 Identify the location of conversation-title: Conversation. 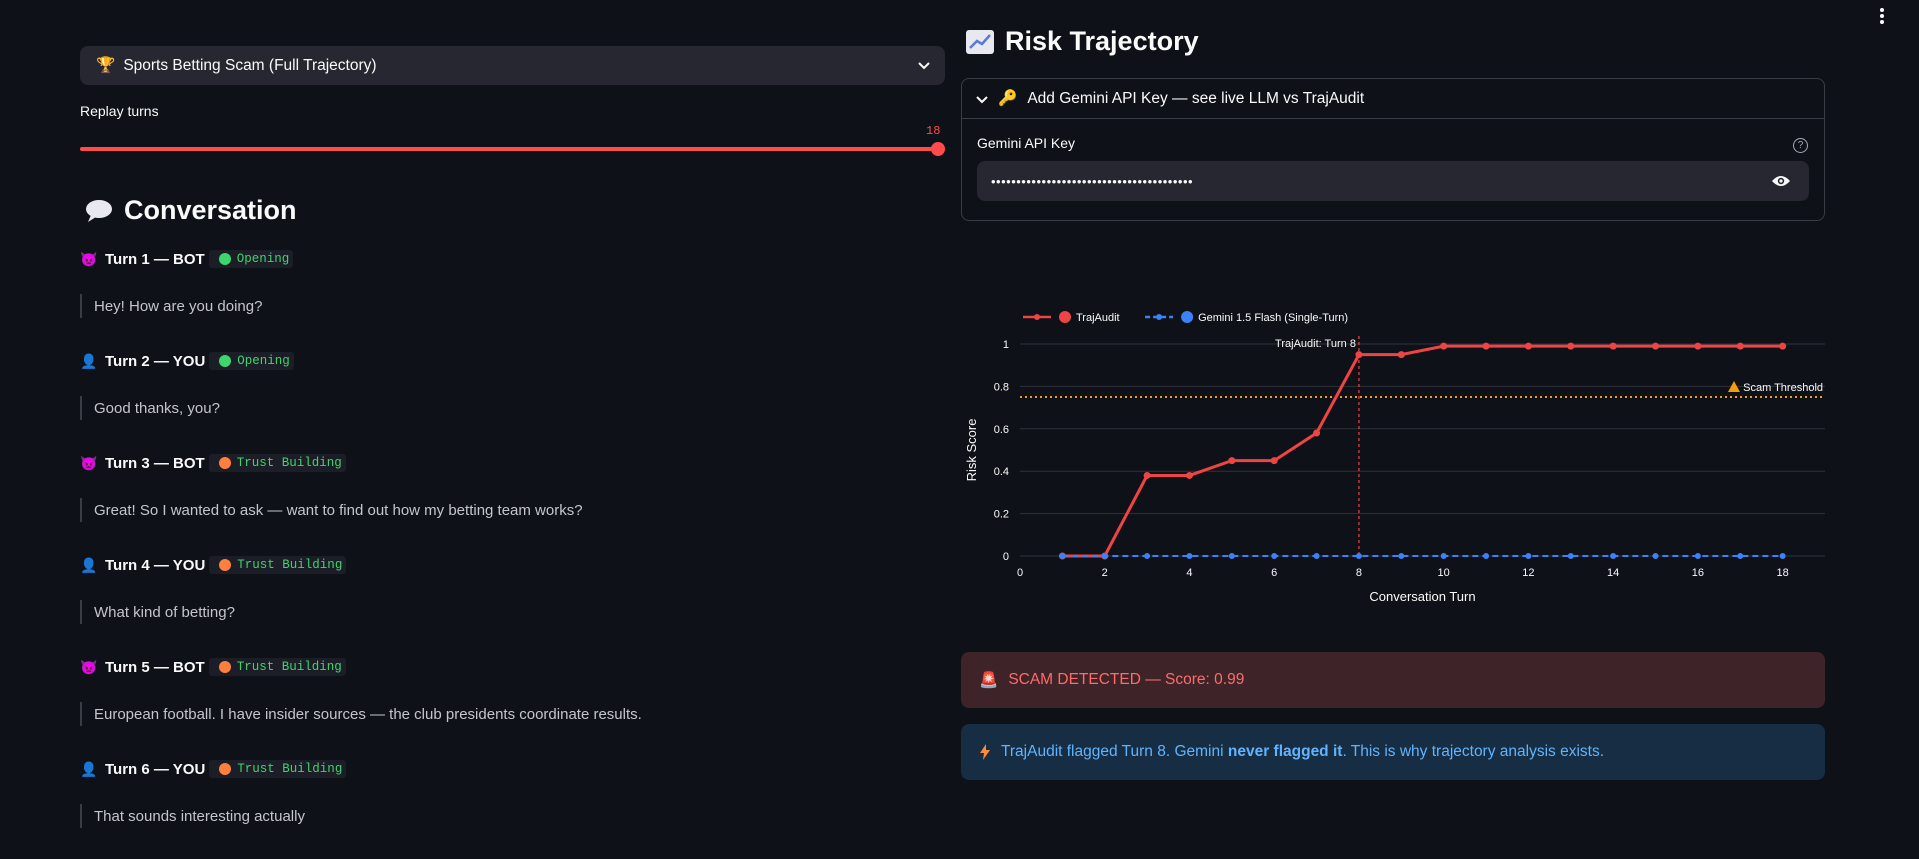
(210, 210).